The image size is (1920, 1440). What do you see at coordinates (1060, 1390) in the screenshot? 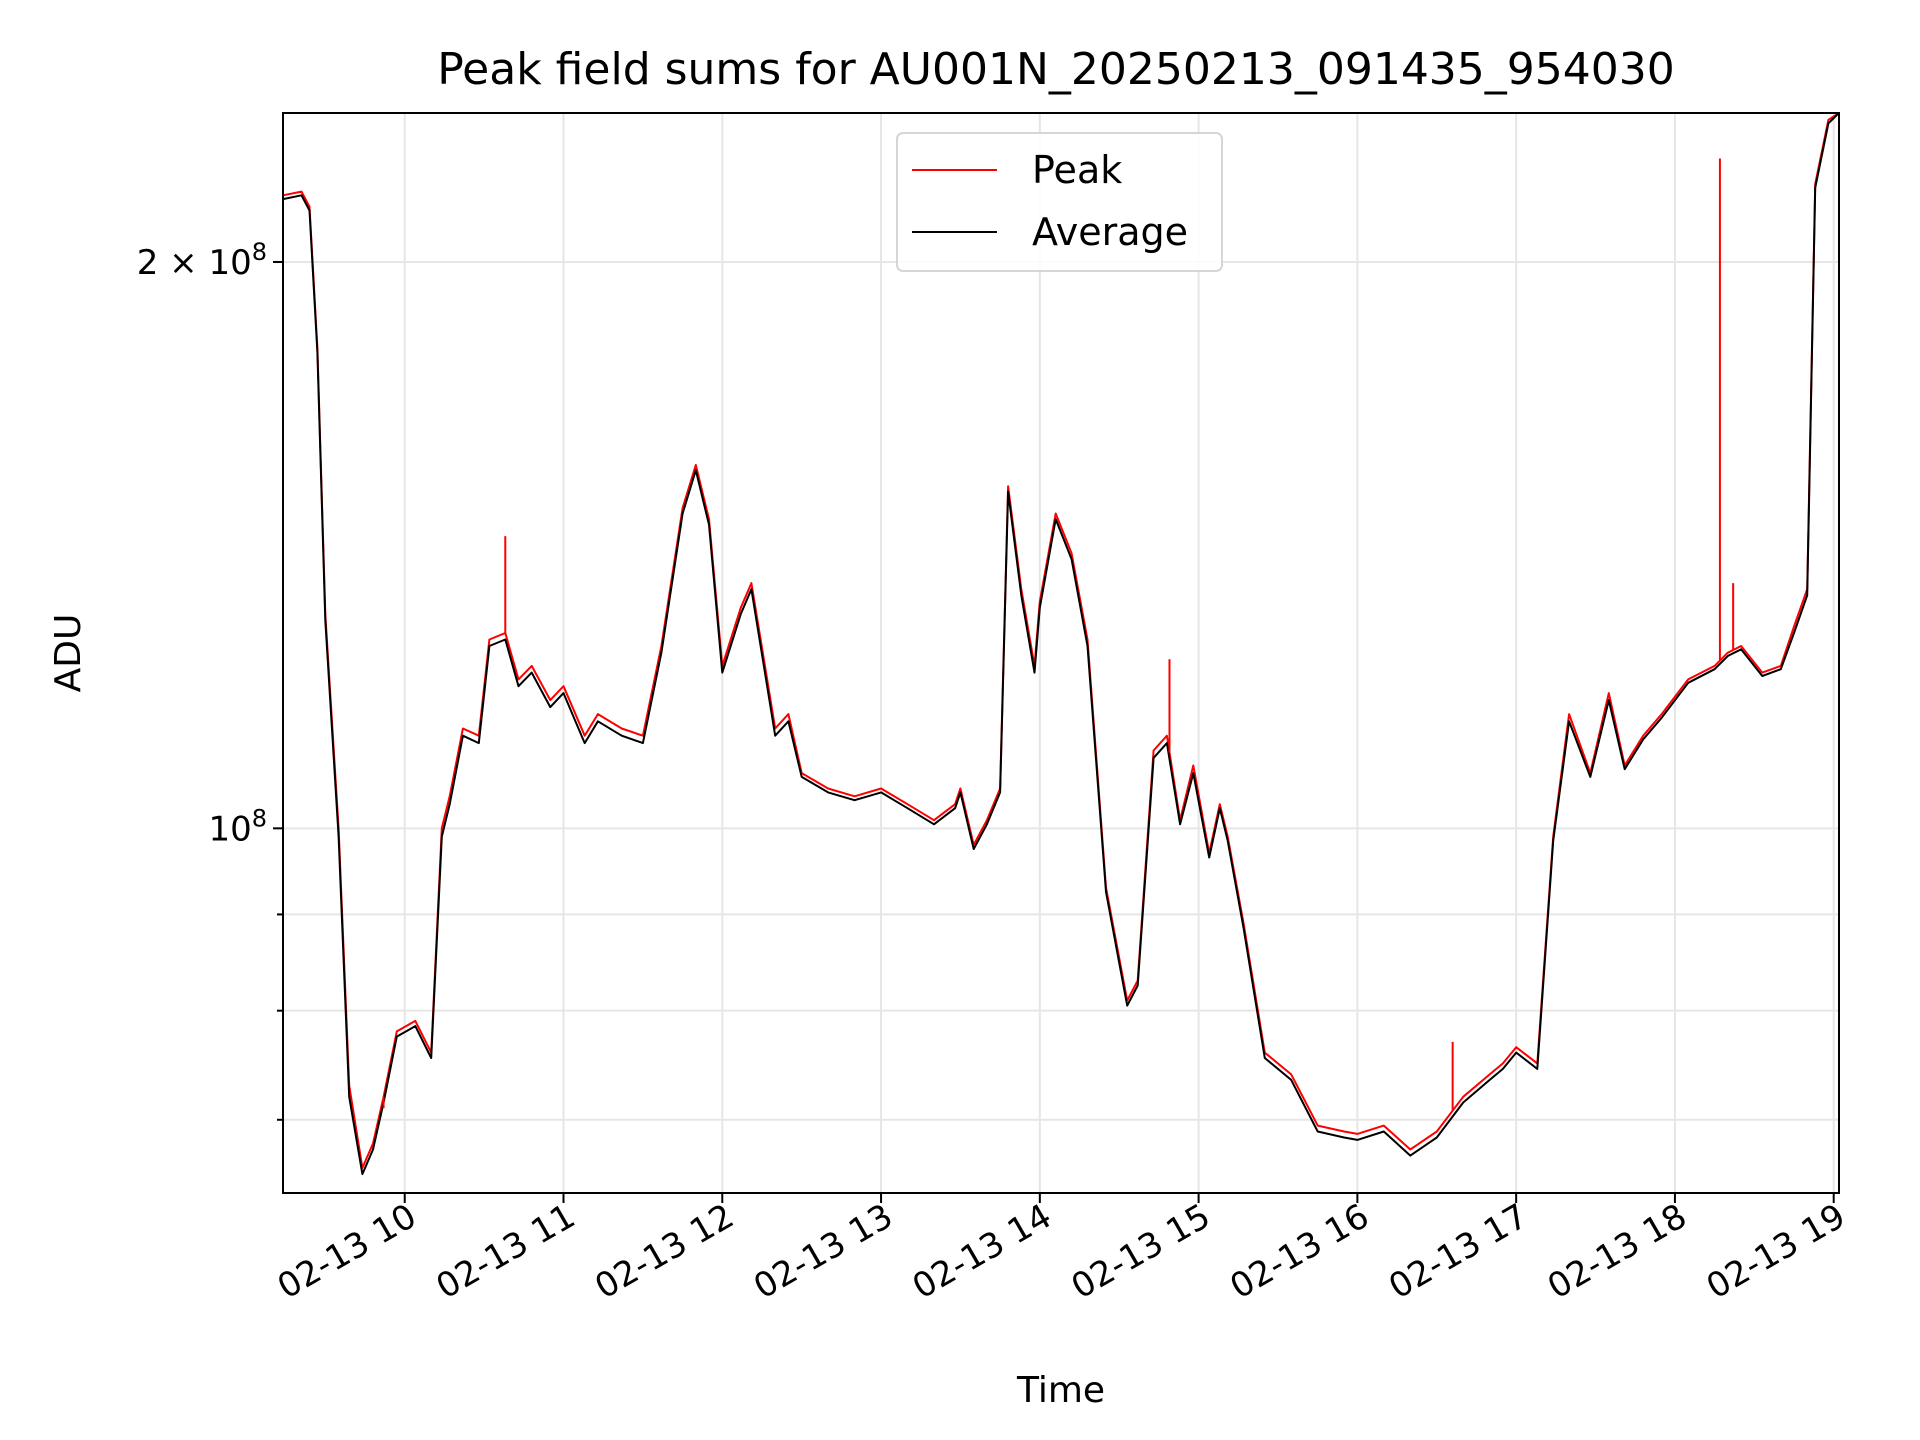
I see `x-axis-label: Time` at bounding box center [1060, 1390].